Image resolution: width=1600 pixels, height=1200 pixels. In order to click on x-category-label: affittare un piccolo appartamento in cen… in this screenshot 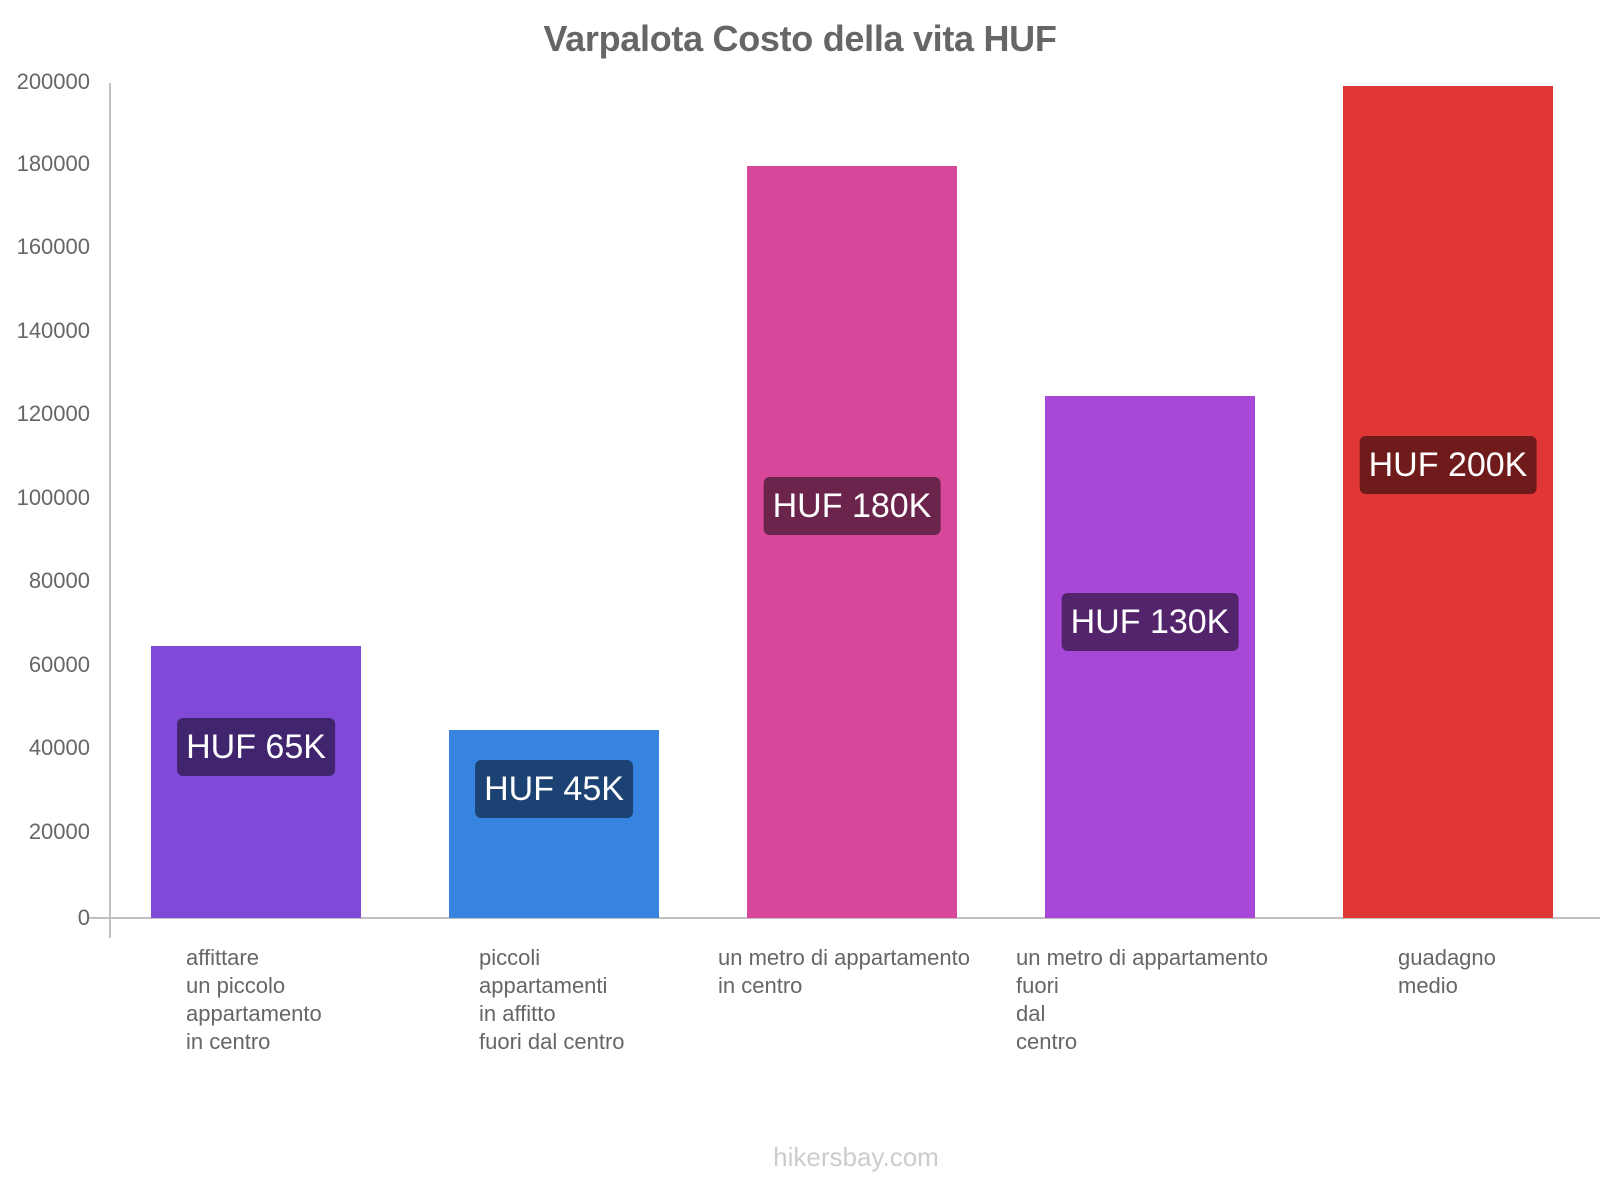, I will do `click(254, 999)`.